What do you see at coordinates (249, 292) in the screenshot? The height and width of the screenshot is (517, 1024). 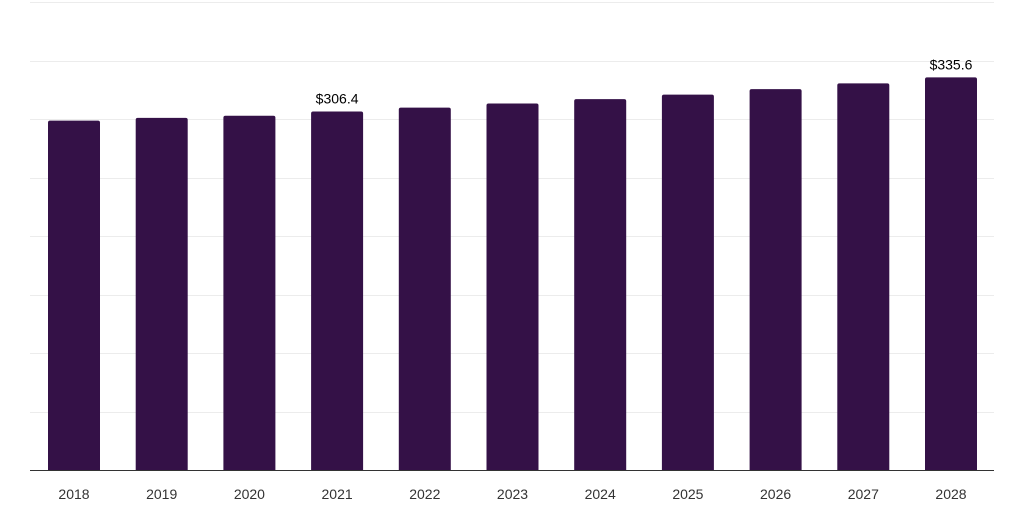 I see `bar-2020` at bounding box center [249, 292].